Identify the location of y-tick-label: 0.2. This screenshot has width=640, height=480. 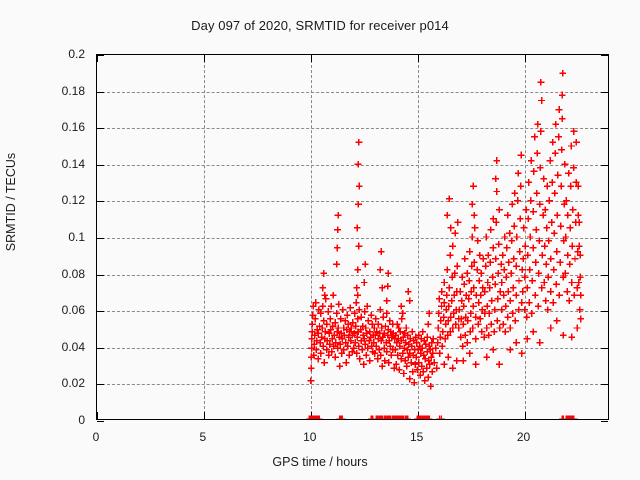
(76, 54).